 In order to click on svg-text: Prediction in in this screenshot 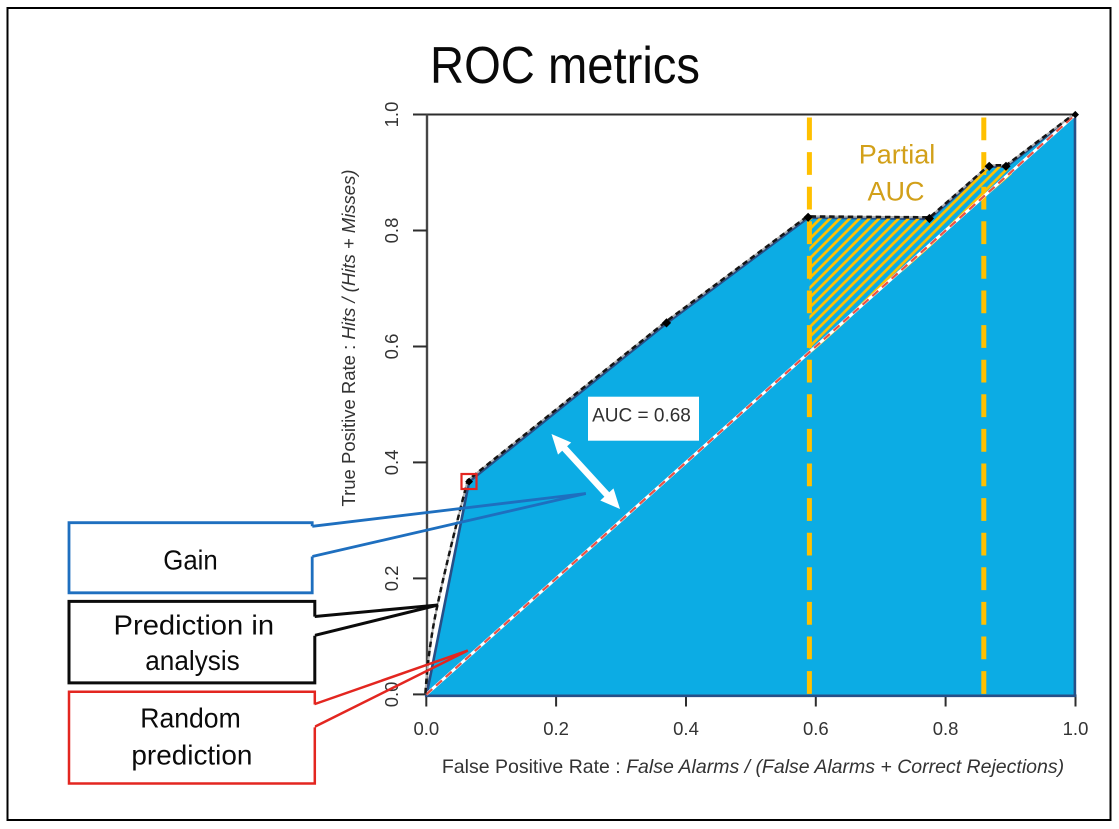, I will do `click(194, 625)`.